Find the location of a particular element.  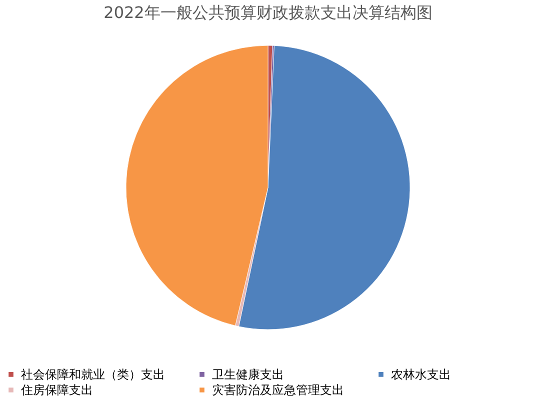

chart-title: 2022年一般公共预算财政拨款支出决算结构图 is located at coordinates (268, 12).